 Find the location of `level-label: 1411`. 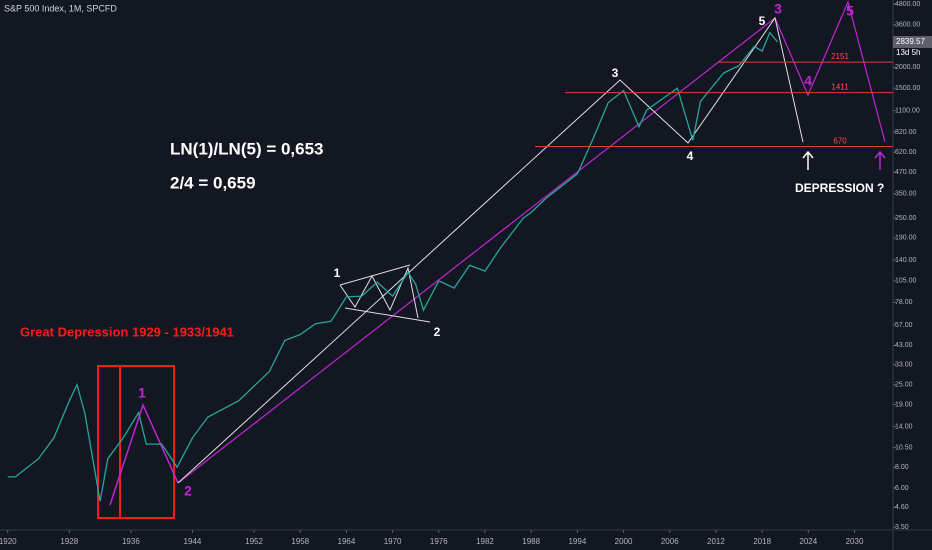

level-label: 1411 is located at coordinates (840, 87).